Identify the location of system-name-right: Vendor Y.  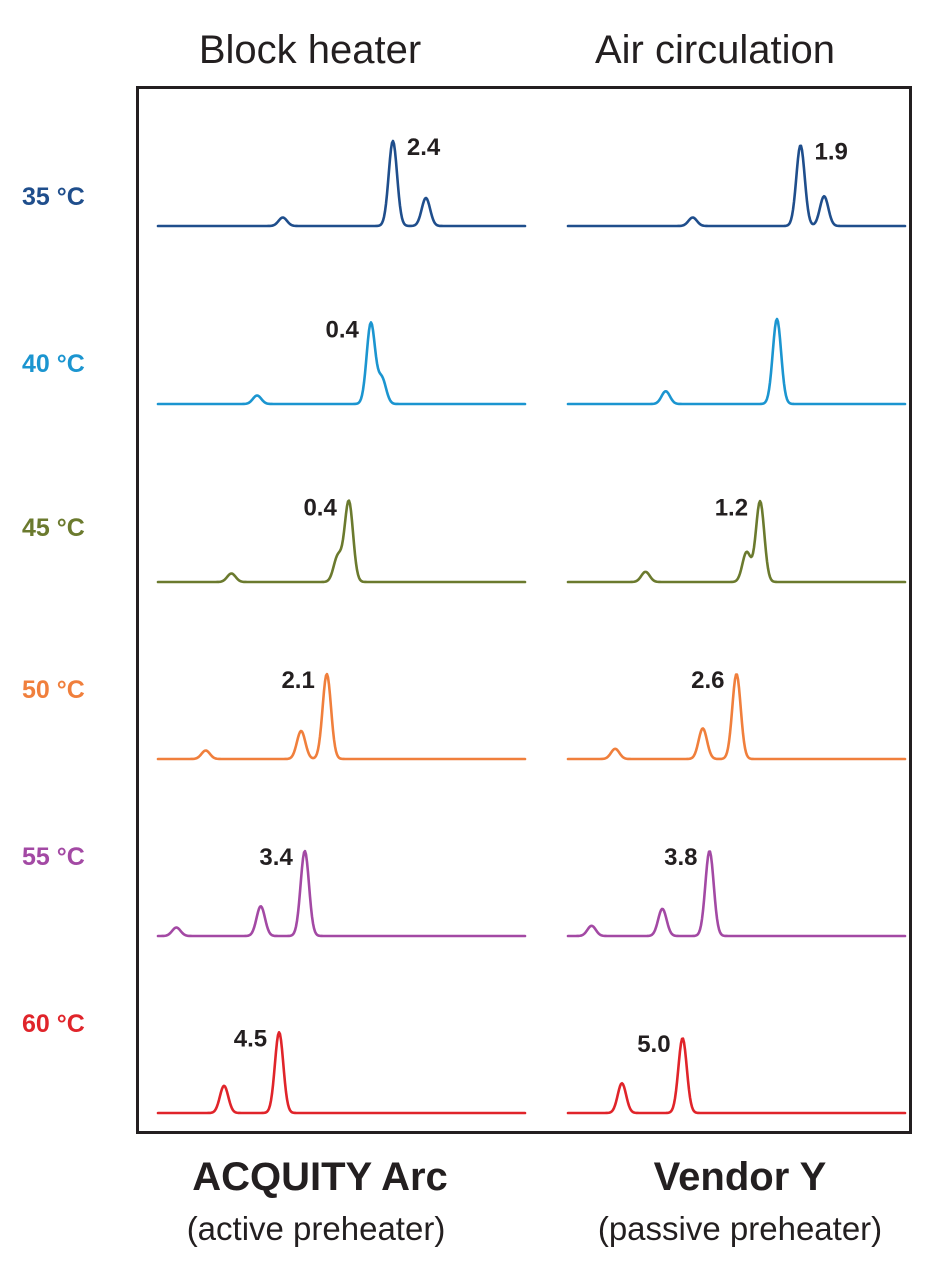
(740, 1177).